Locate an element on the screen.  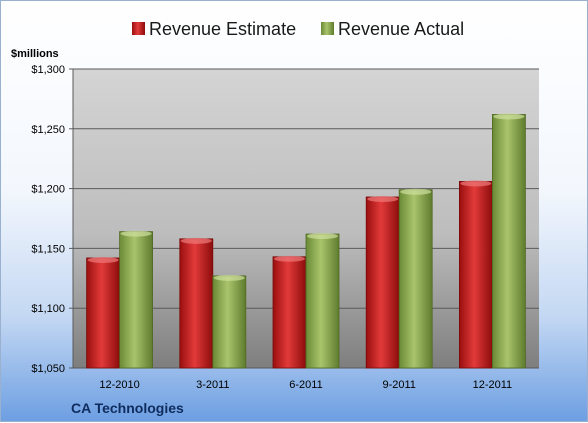
y-tick-label: $1,250 is located at coordinates (48, 130).